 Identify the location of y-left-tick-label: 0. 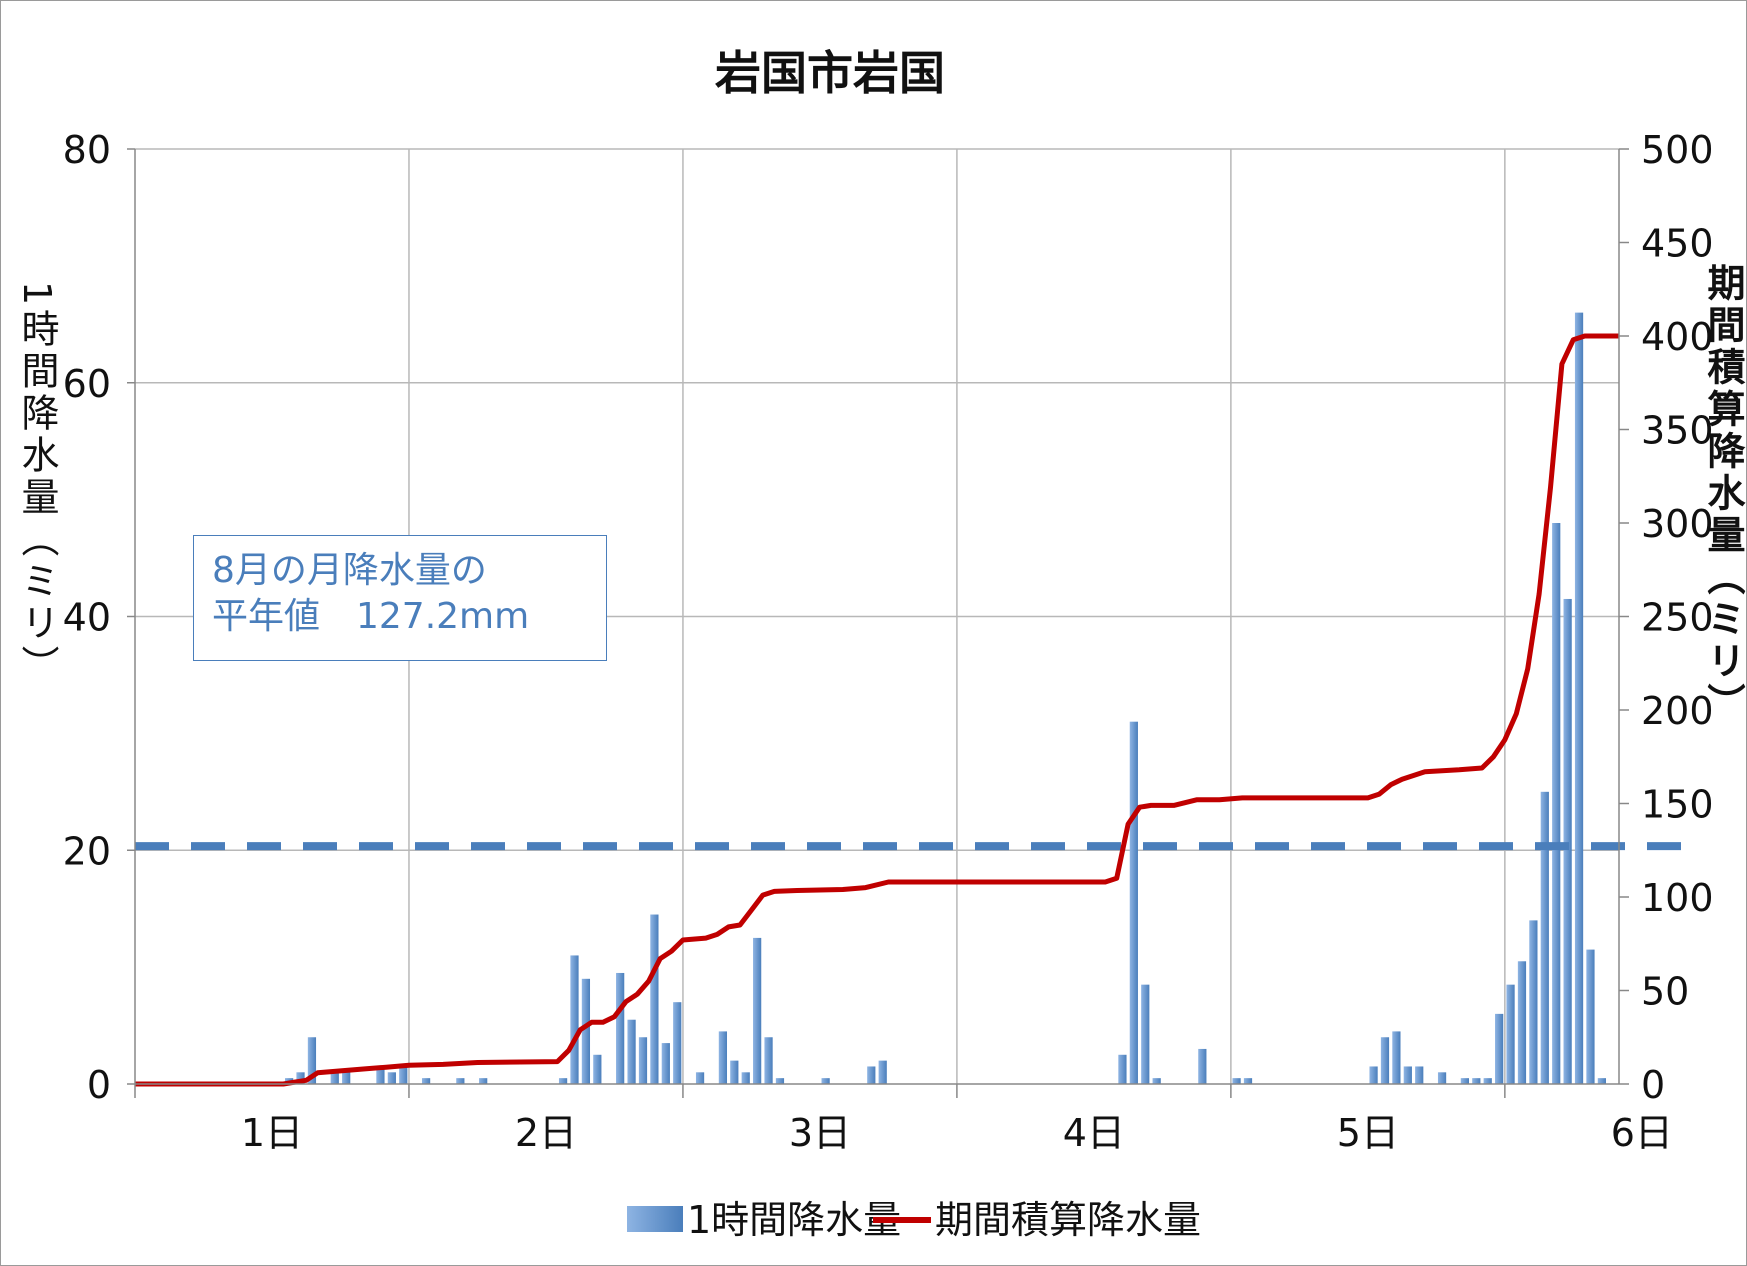
(99, 1085).